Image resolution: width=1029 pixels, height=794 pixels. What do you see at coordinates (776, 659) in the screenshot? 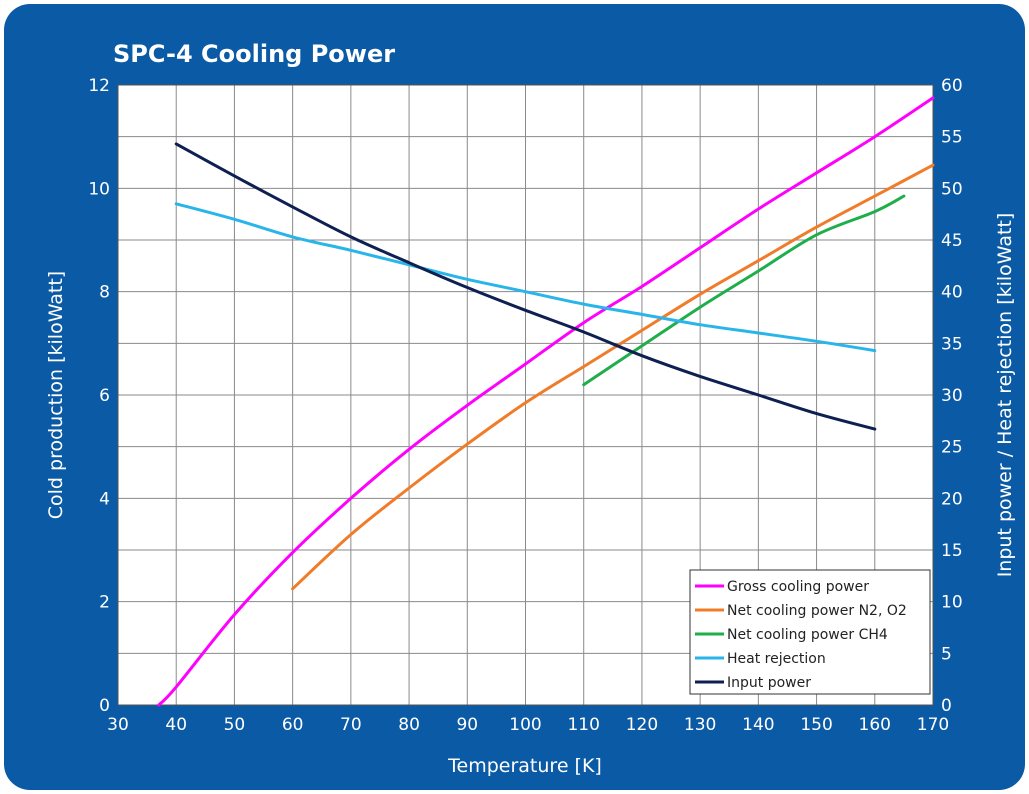
I see `legend-label-heat-rejection: Heat rejection` at bounding box center [776, 659].